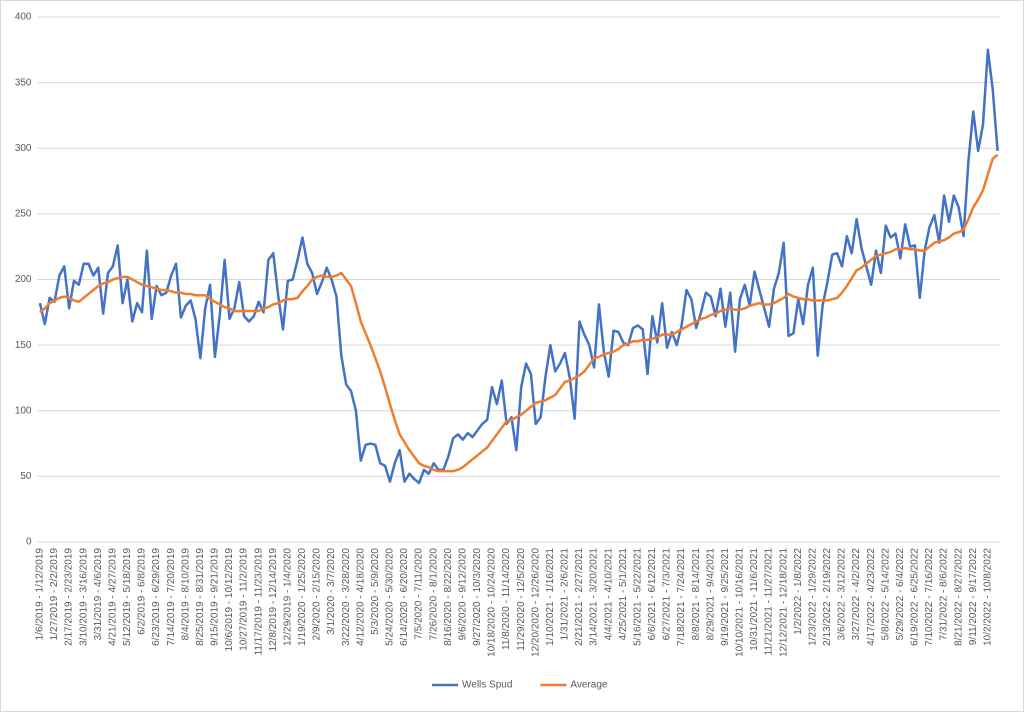 This screenshot has height=717, width=1024. I want to click on x-tick-label: 7/10/2022 - 7/16/2022, so click(929, 597).